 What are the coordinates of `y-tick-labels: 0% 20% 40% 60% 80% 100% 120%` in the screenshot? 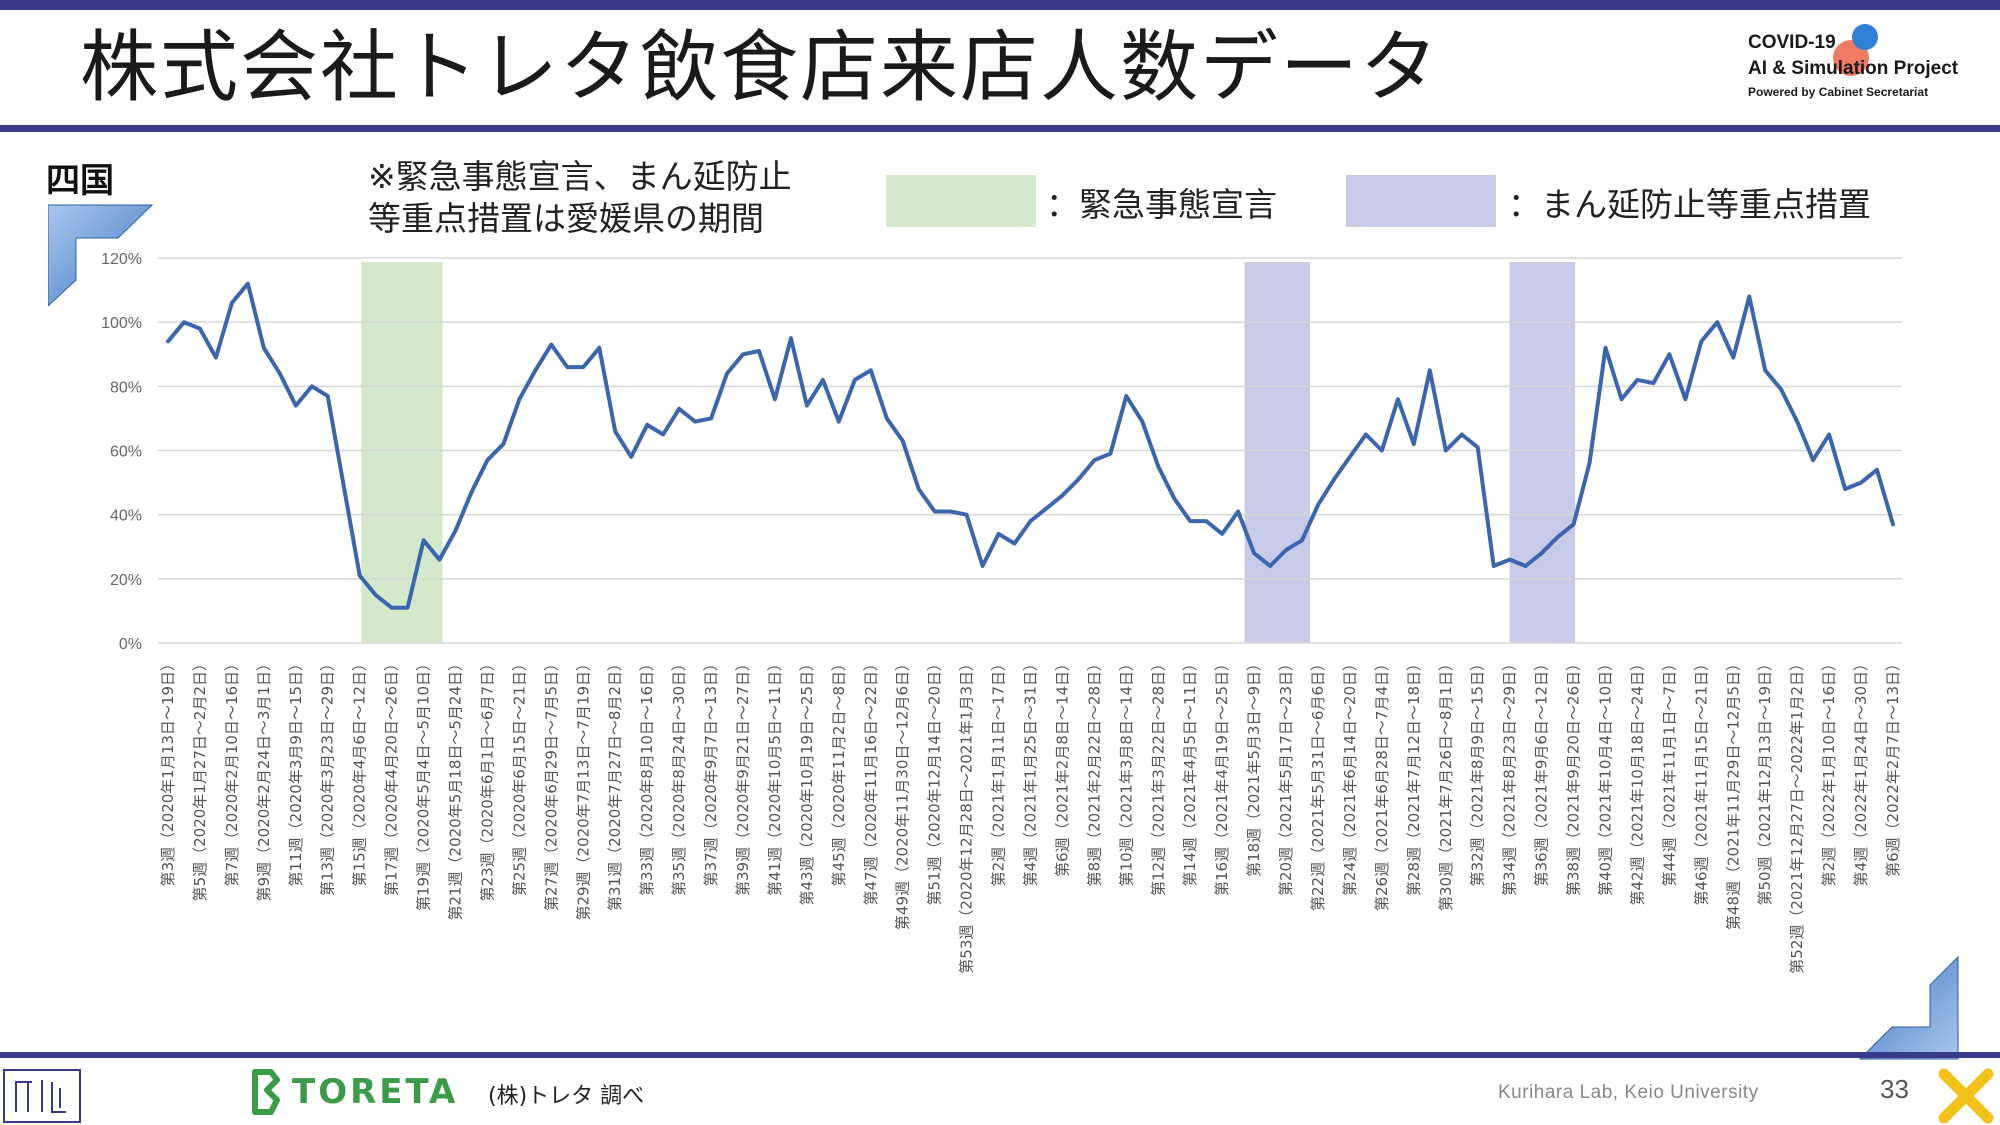 It's located at (121, 452).